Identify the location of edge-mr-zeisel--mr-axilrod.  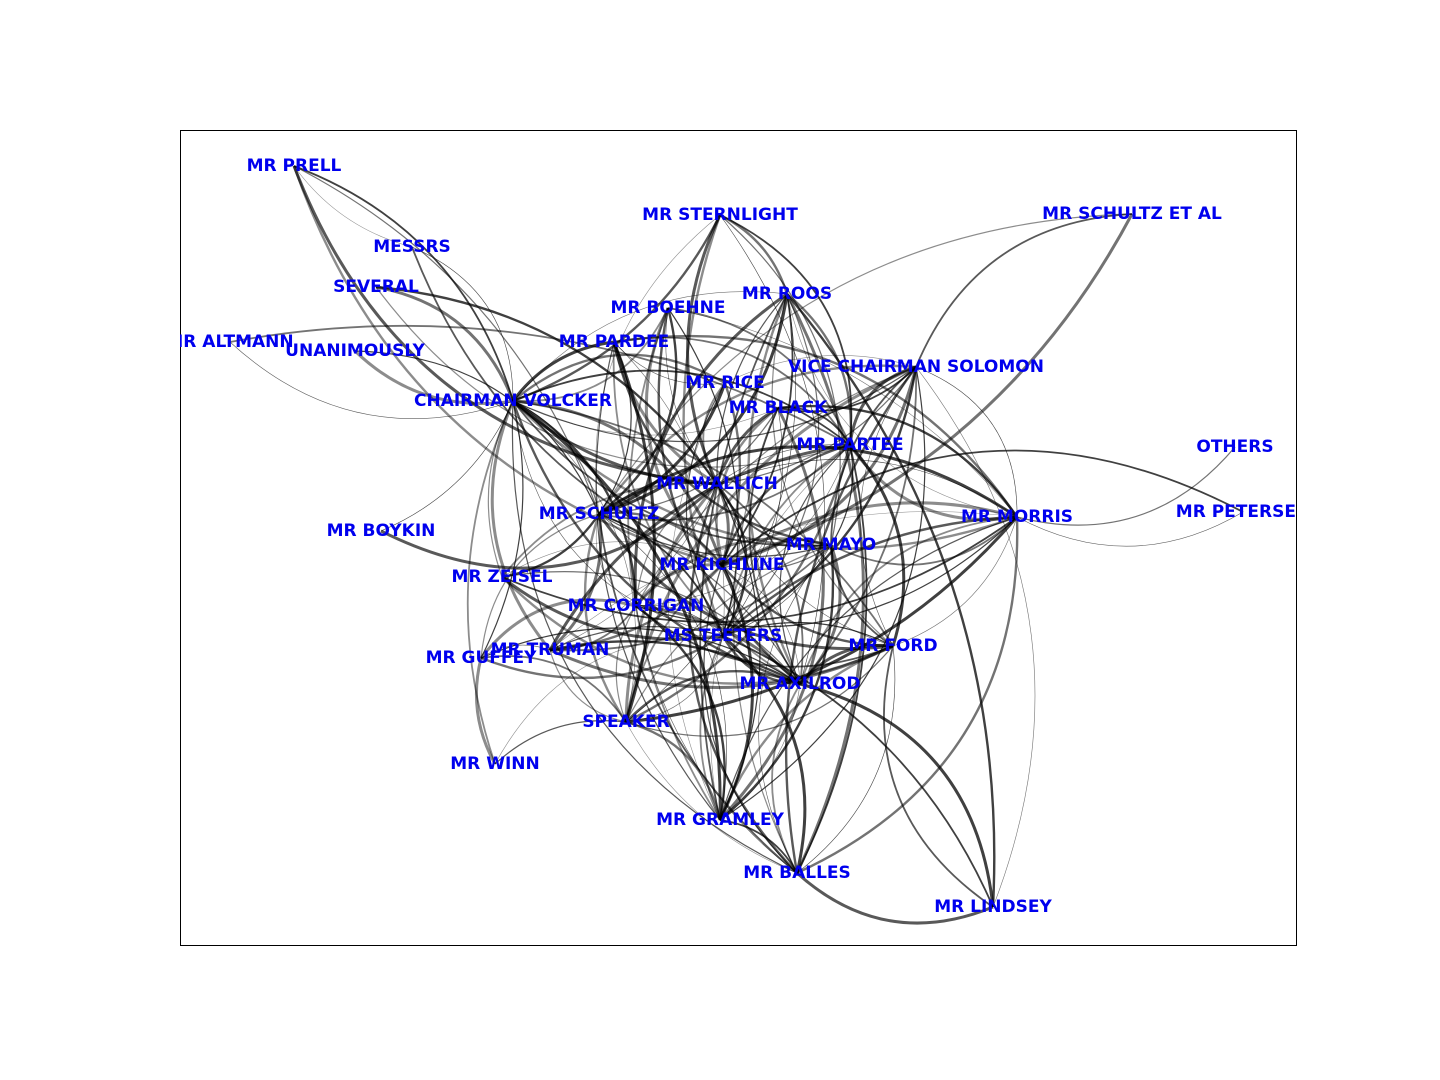
(651, 628).